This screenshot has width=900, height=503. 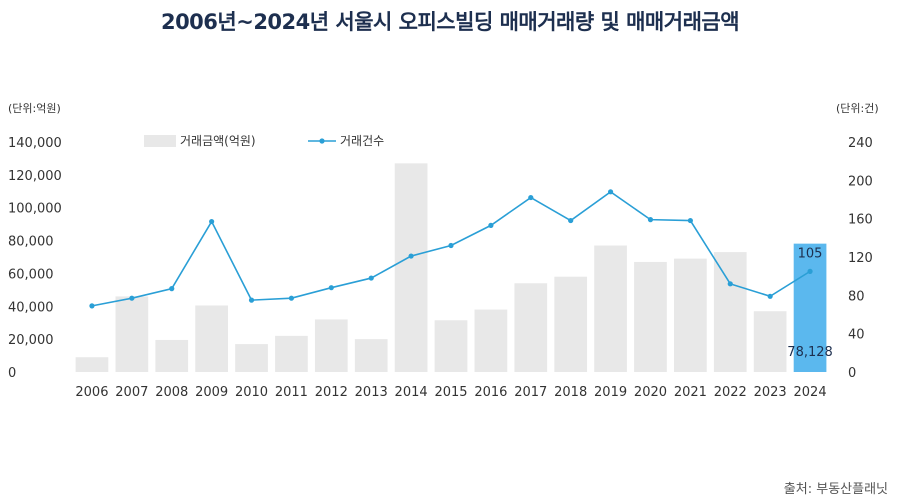 What do you see at coordinates (31, 242) in the screenshot?
I see `left-tick-label: 80,000` at bounding box center [31, 242].